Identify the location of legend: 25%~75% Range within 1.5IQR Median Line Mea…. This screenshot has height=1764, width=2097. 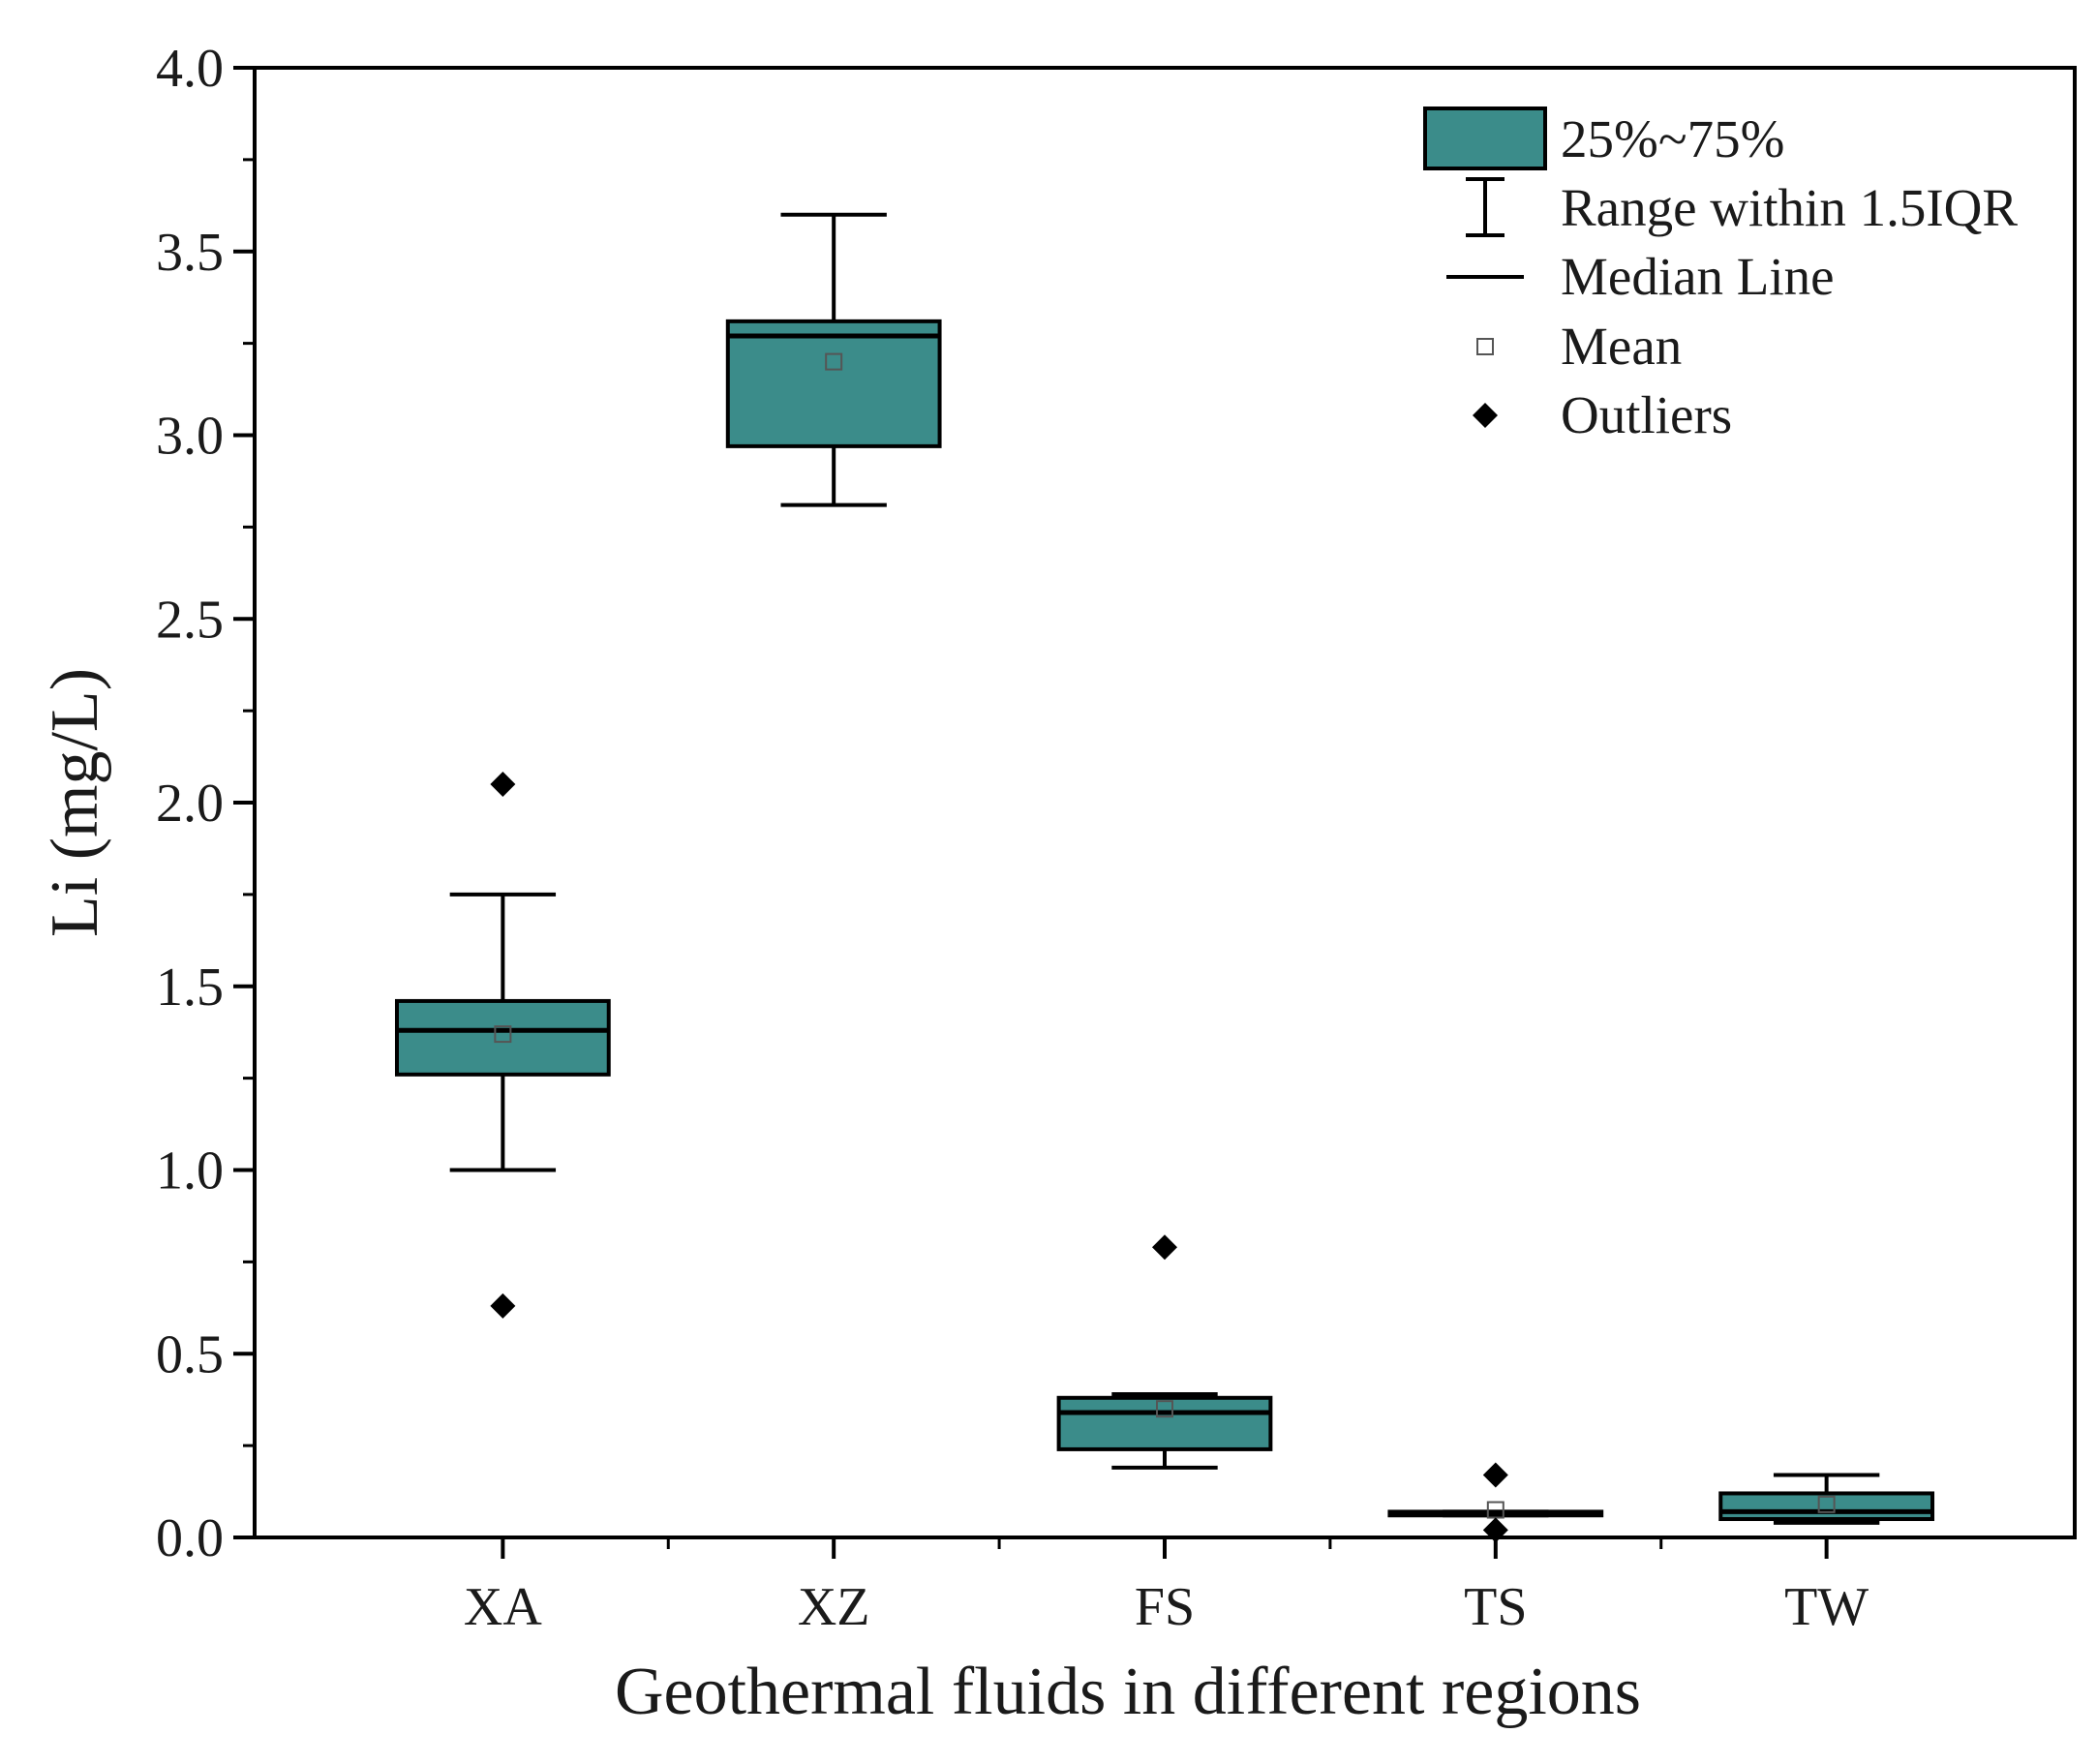
(1721, 275).